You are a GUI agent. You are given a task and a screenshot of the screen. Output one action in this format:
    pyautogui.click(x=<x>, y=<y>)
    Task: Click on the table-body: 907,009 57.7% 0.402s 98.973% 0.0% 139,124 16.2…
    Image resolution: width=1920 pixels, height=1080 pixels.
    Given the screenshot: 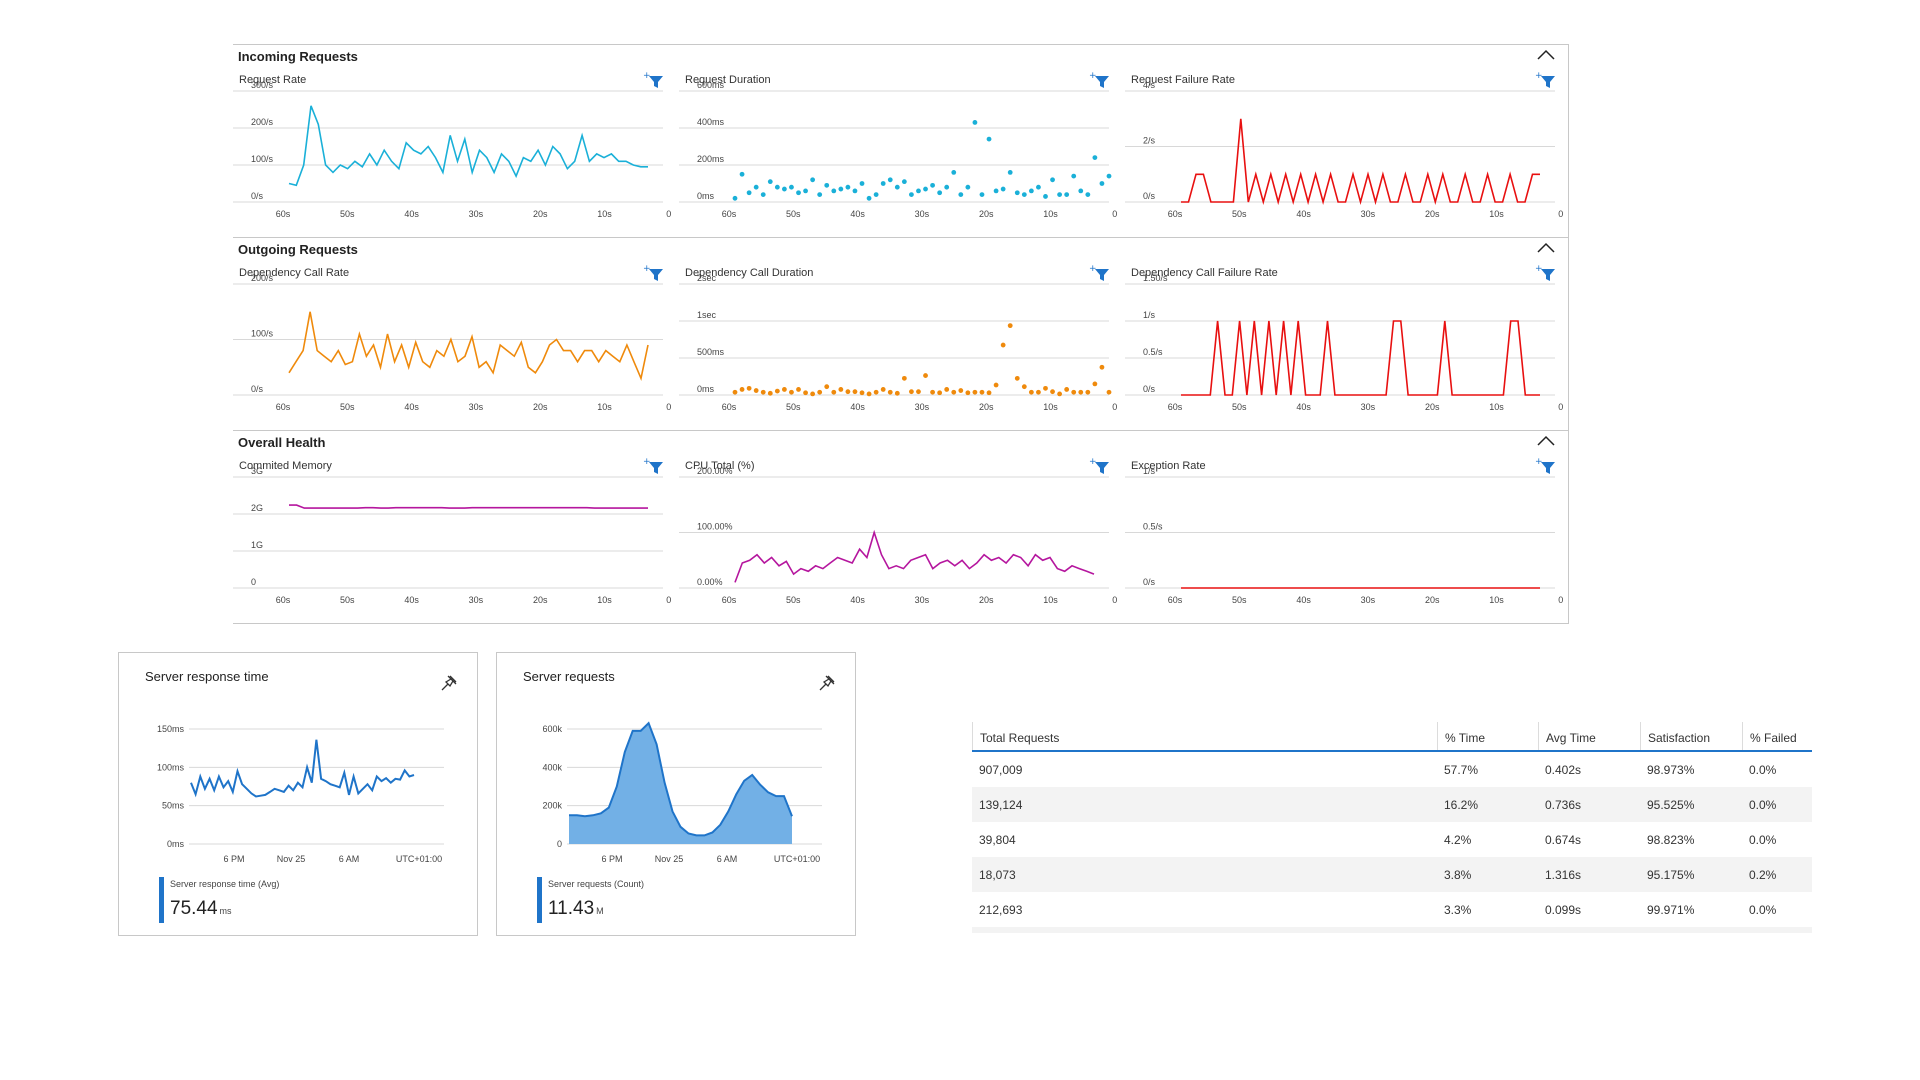 What is the action you would take?
    pyautogui.click(x=1392, y=839)
    